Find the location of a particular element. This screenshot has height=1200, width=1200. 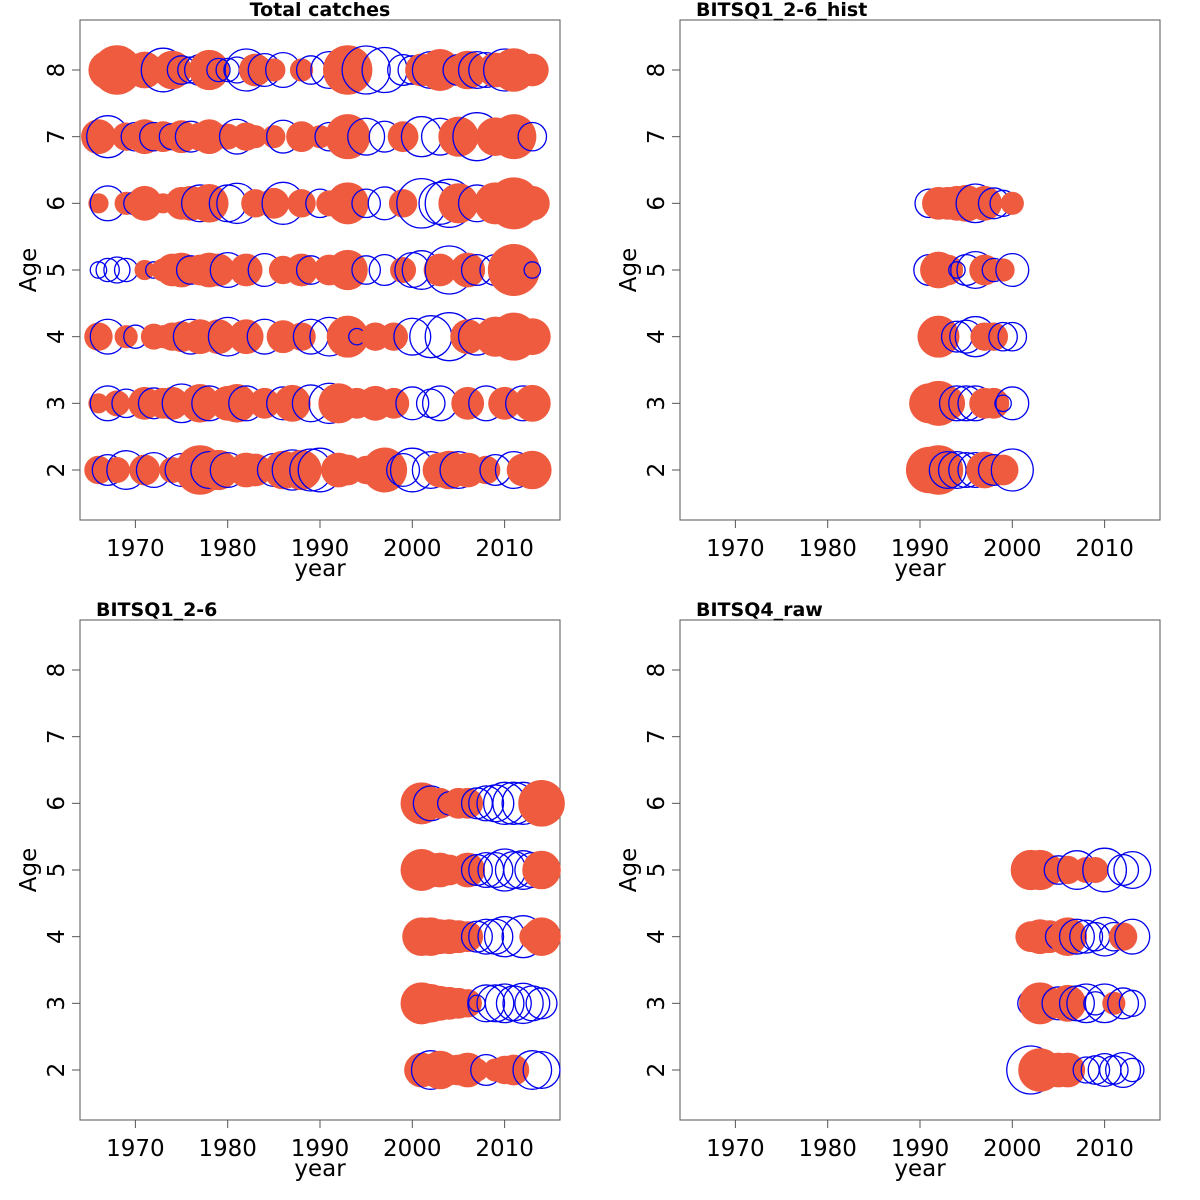

y-axis-label: Age is located at coordinates (29, 270).